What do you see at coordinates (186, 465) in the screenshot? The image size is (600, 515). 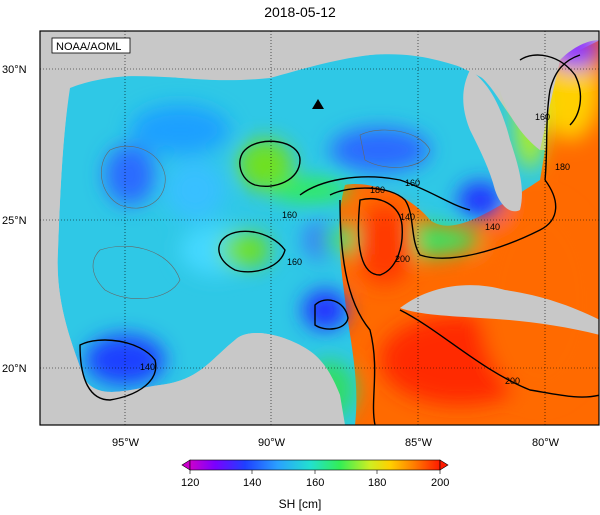 I see `colorbar-min-arrow` at bounding box center [186, 465].